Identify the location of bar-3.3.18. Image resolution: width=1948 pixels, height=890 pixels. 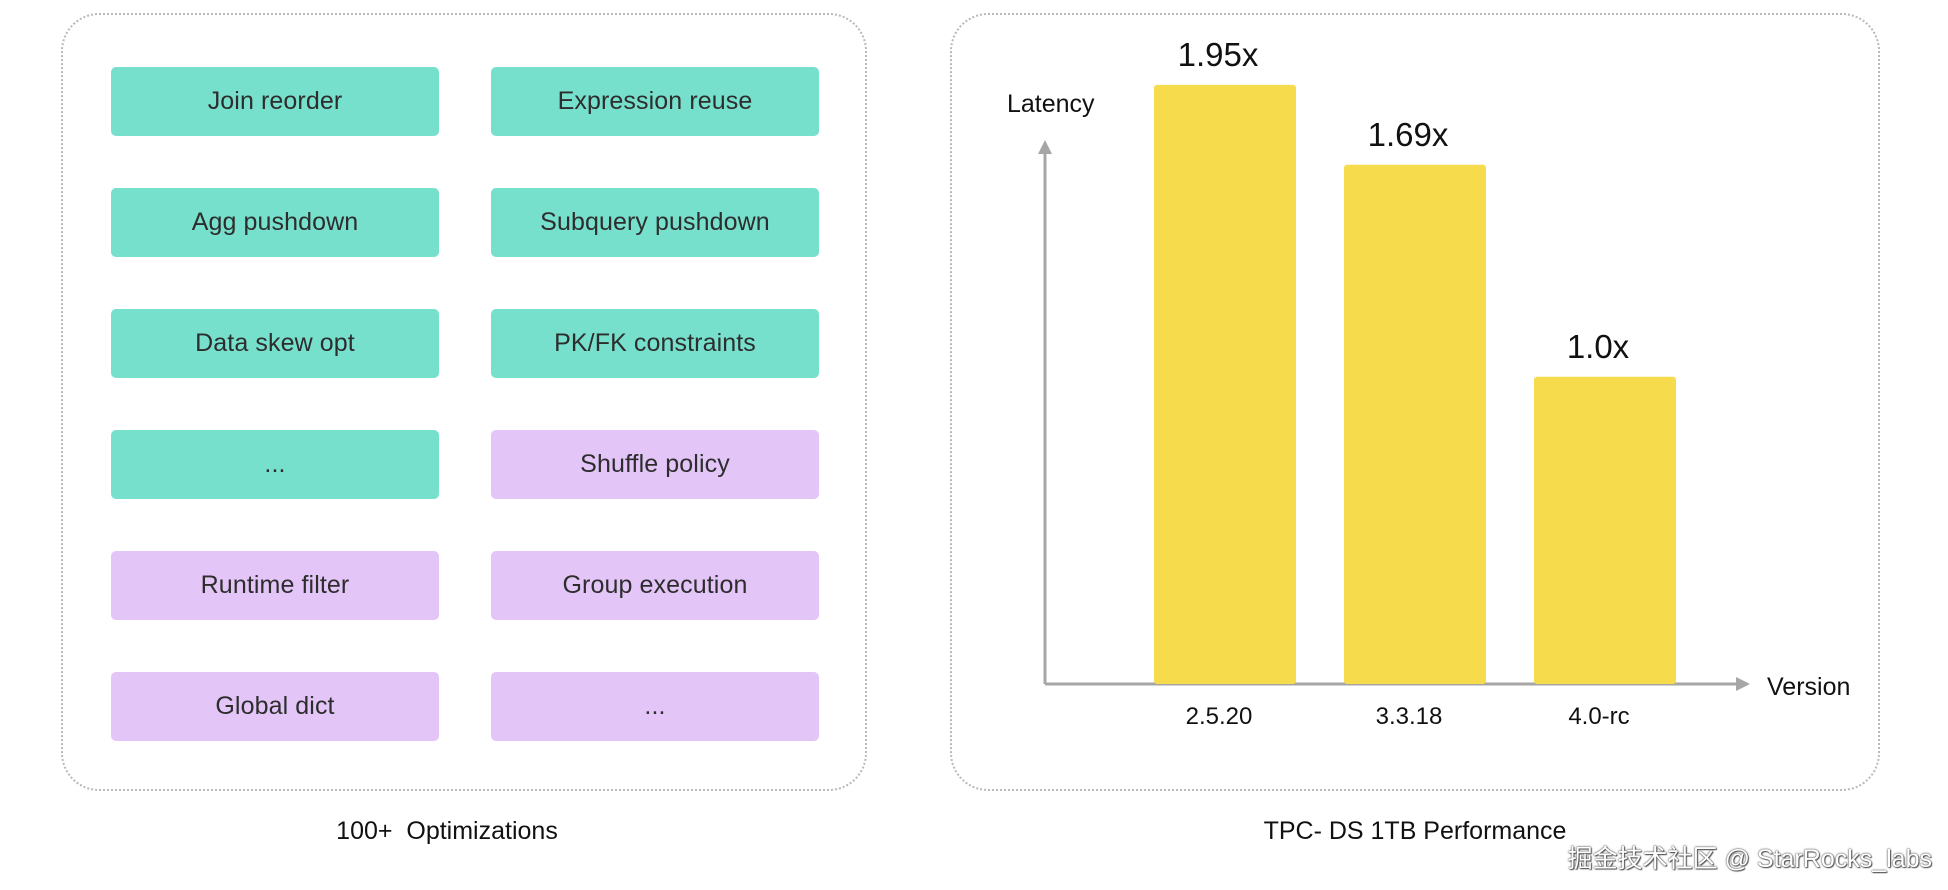
(1415, 424).